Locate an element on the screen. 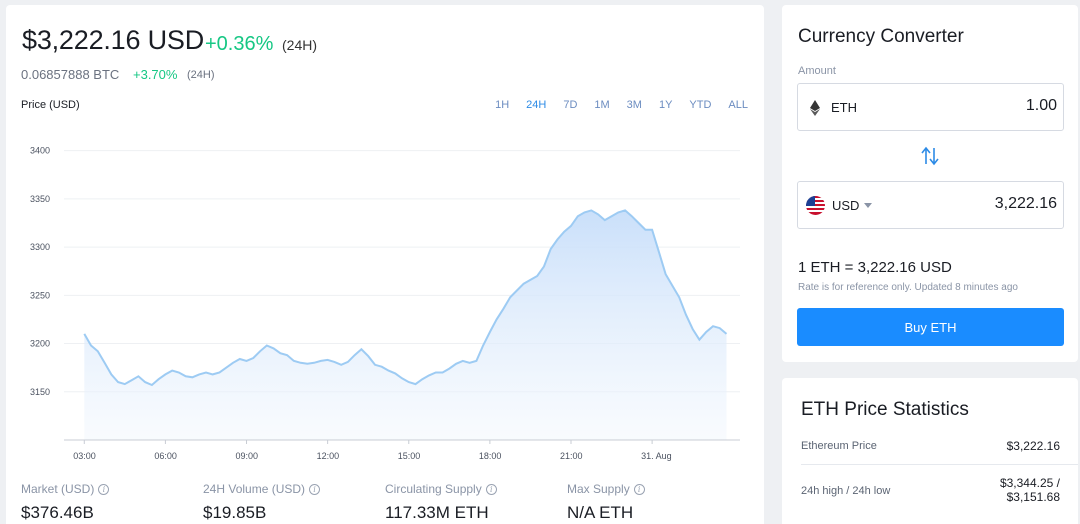  eth-diamond-icon is located at coordinates (815, 108).